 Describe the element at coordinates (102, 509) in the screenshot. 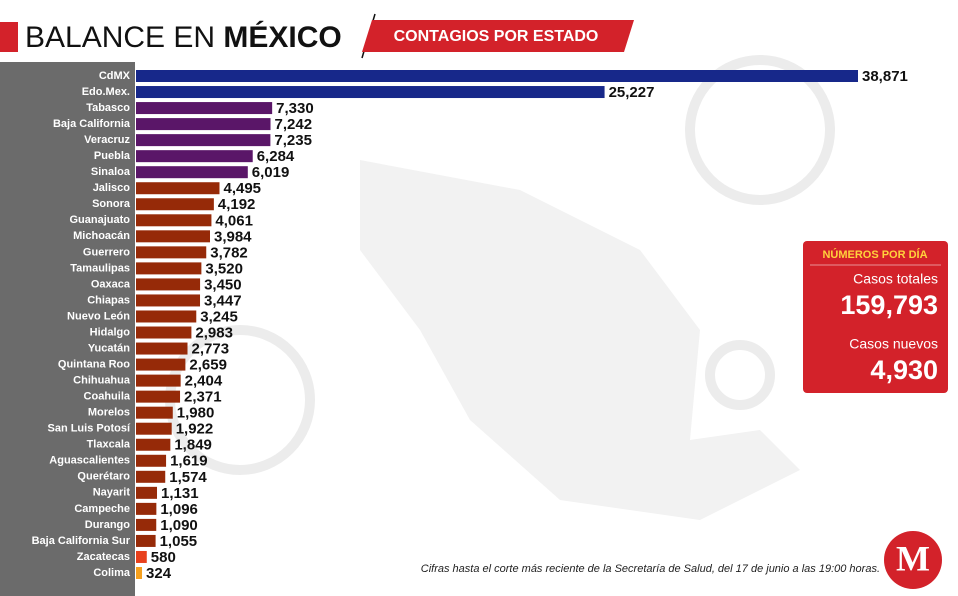

I see `category-label: Campeche` at that location.